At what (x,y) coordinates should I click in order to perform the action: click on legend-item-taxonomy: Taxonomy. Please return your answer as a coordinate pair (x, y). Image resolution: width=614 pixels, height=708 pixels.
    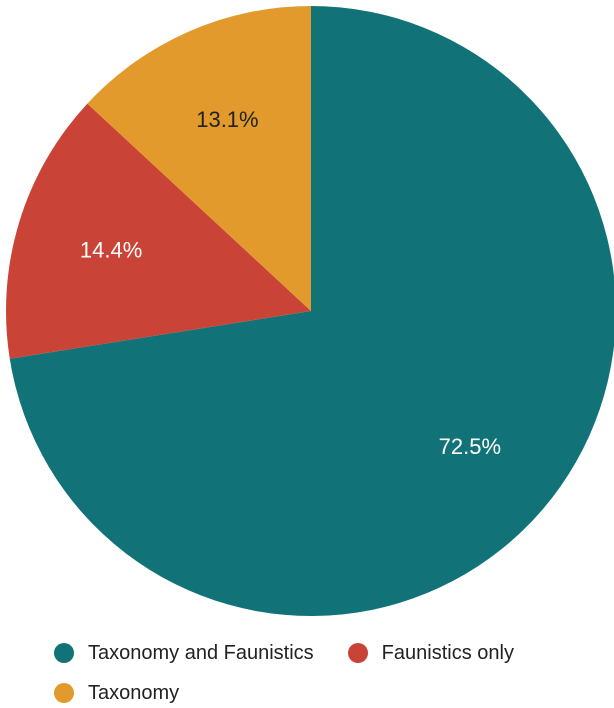
    Looking at the image, I should click on (116, 693).